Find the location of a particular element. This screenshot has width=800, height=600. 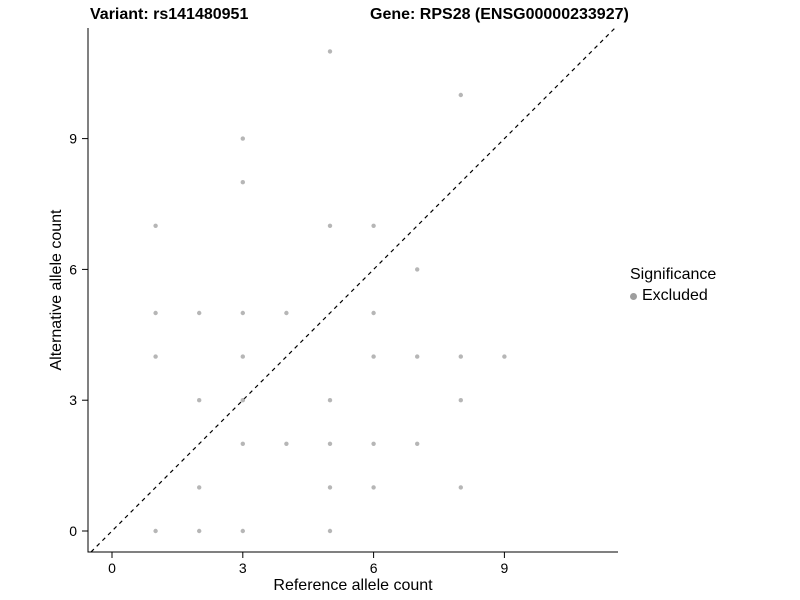

x-axis-label: Reference allele count is located at coordinates (353, 585).